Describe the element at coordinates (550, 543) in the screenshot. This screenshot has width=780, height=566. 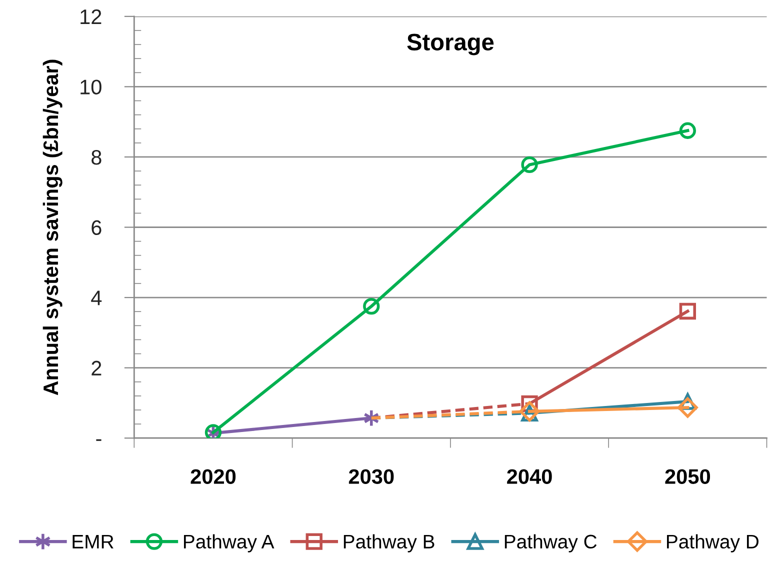
I see `legend-label: Pathway C` at that location.